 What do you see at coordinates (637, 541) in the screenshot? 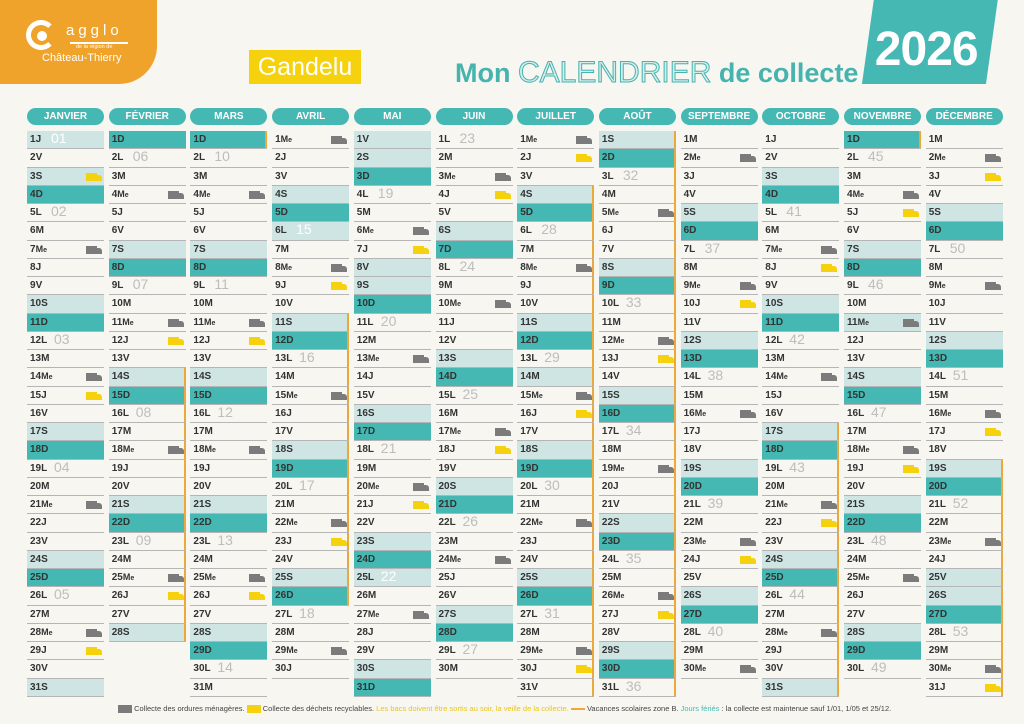
I see `day-cell: 23D` at bounding box center [637, 541].